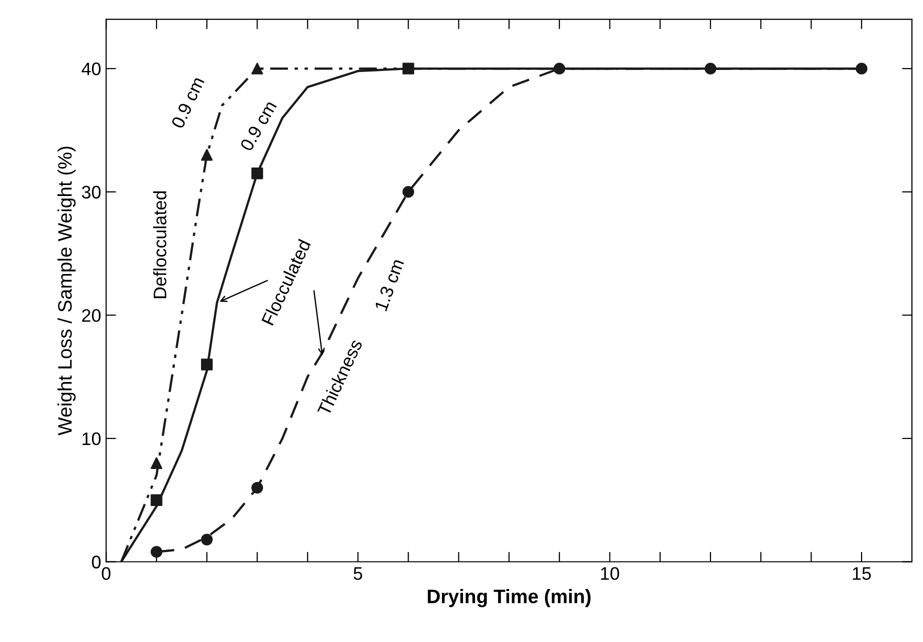  Describe the element at coordinates (106, 573) in the screenshot. I see `x-tick-label: 0` at that location.